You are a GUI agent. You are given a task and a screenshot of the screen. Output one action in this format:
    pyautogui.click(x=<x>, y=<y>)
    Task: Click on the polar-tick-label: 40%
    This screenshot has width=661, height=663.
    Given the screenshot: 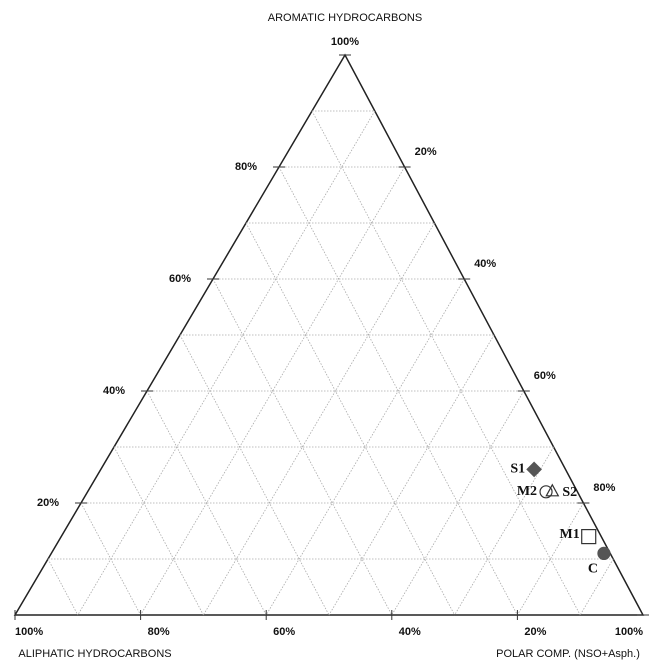 What is the action you would take?
    pyautogui.click(x=485, y=264)
    